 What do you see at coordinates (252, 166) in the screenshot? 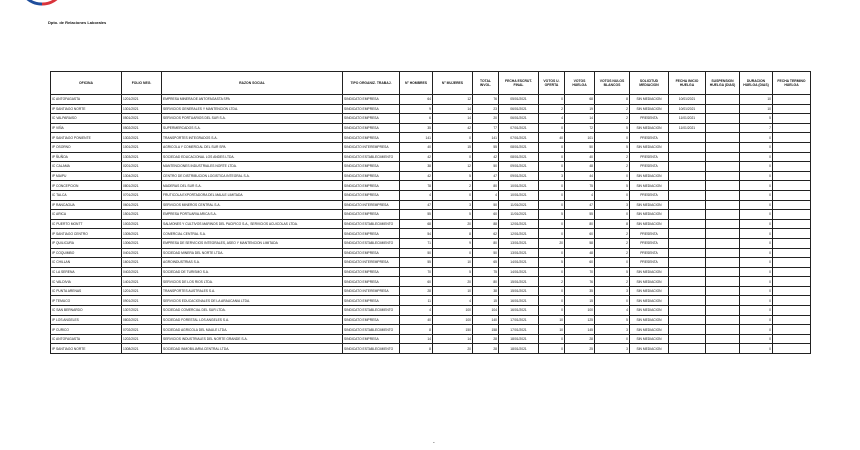
I see `table-cell: MANTENCIONES INDUSTRIALES NORTE LTDA.` at bounding box center [252, 166].